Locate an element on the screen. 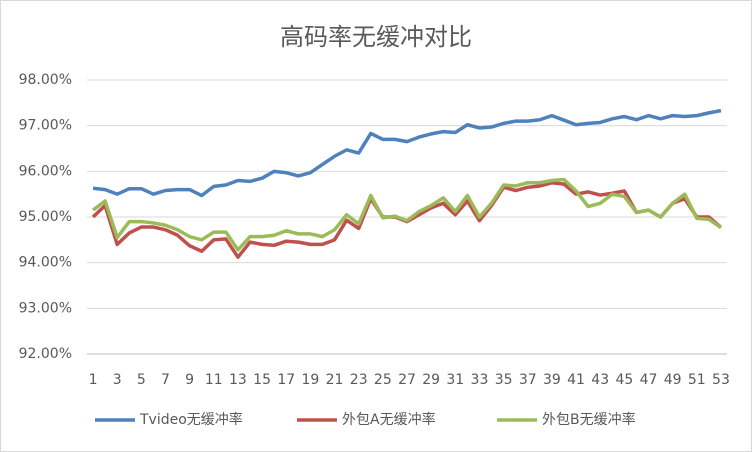 This screenshot has width=752, height=452. x-tick-label: 39 is located at coordinates (552, 380).